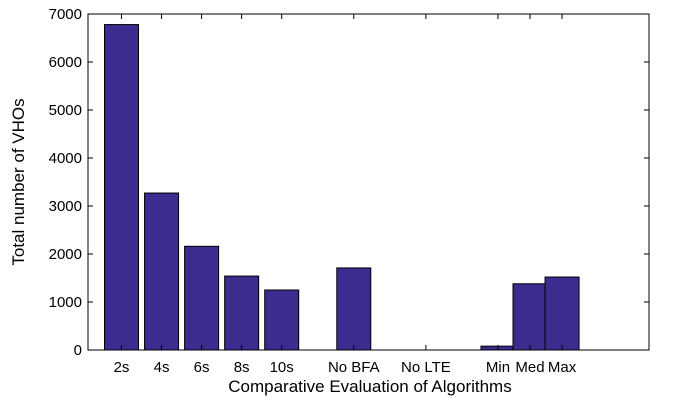  I want to click on bar-no-bfa, so click(354, 309).